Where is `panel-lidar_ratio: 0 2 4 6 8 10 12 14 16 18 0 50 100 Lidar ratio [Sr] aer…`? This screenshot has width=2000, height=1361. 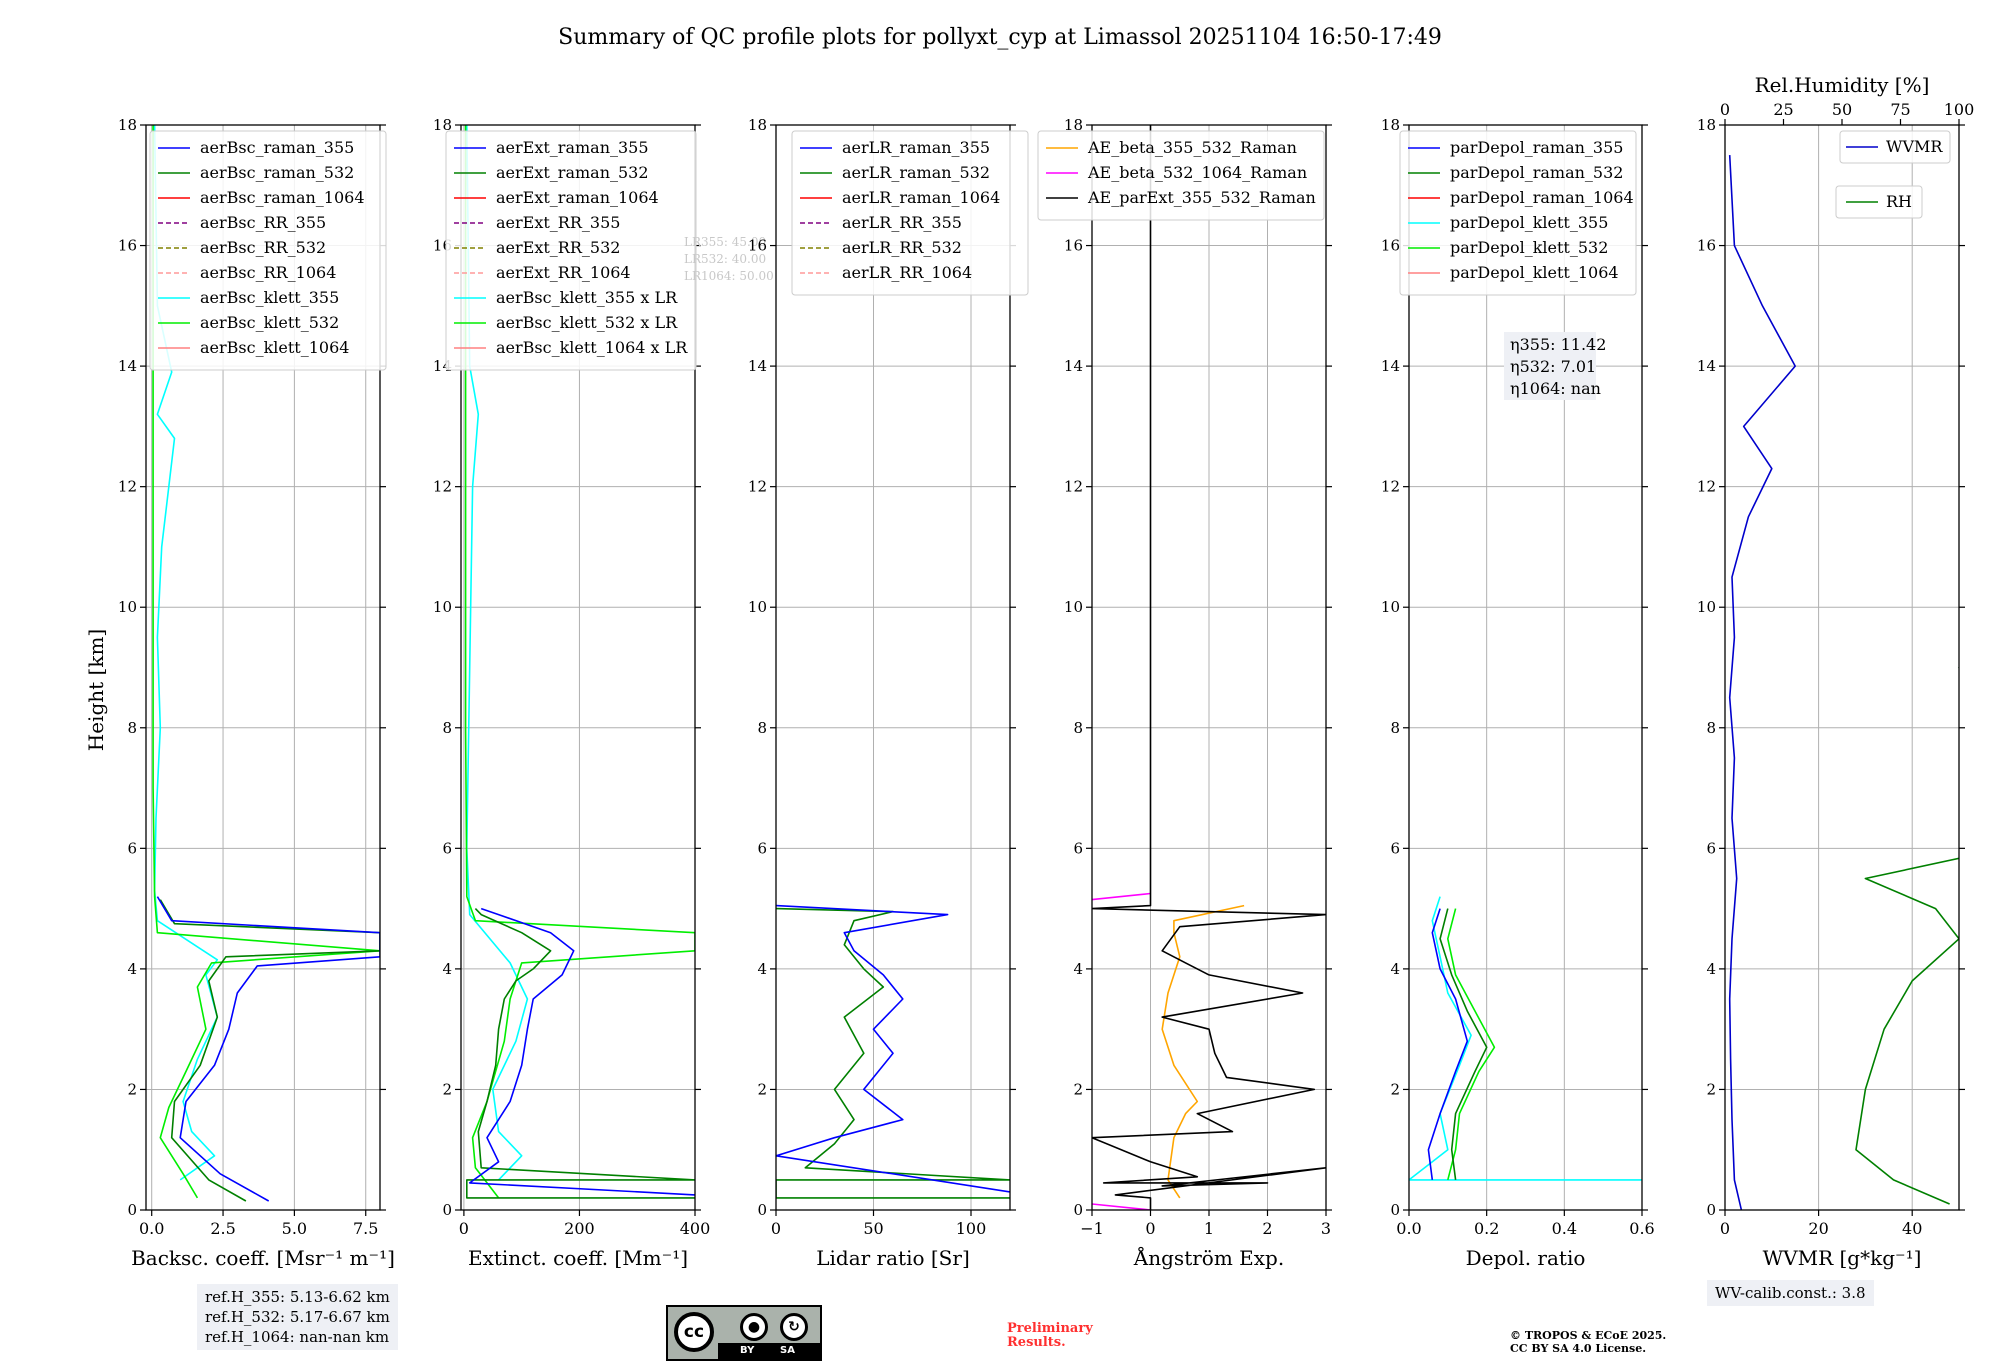
panel-lidar_ratio: 0 2 4 6 8 10 12 14 16 18 0 50 100 Lidar ratio [Sr] aer… is located at coordinates (888, 693).